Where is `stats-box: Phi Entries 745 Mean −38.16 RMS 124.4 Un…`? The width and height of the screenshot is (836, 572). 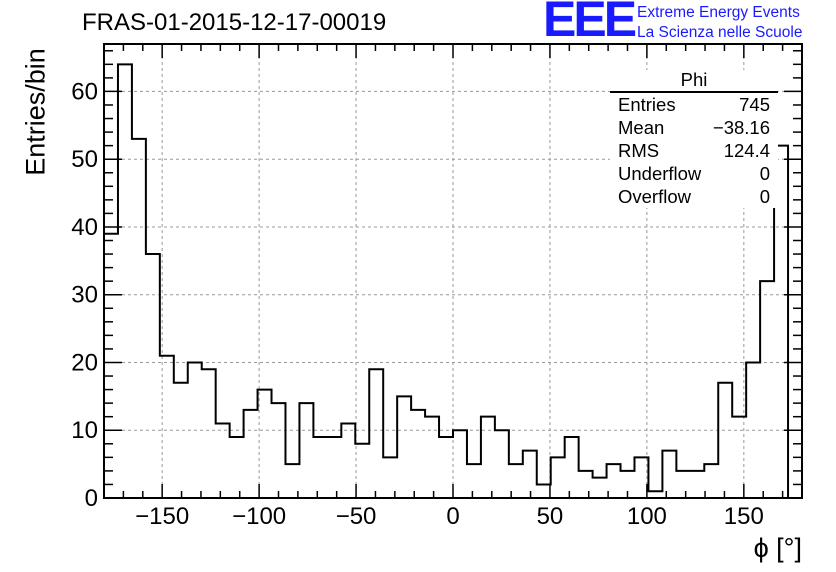 stats-box: Phi Entries 745 Mean −38.16 RMS 124.4 Un… is located at coordinates (694, 139).